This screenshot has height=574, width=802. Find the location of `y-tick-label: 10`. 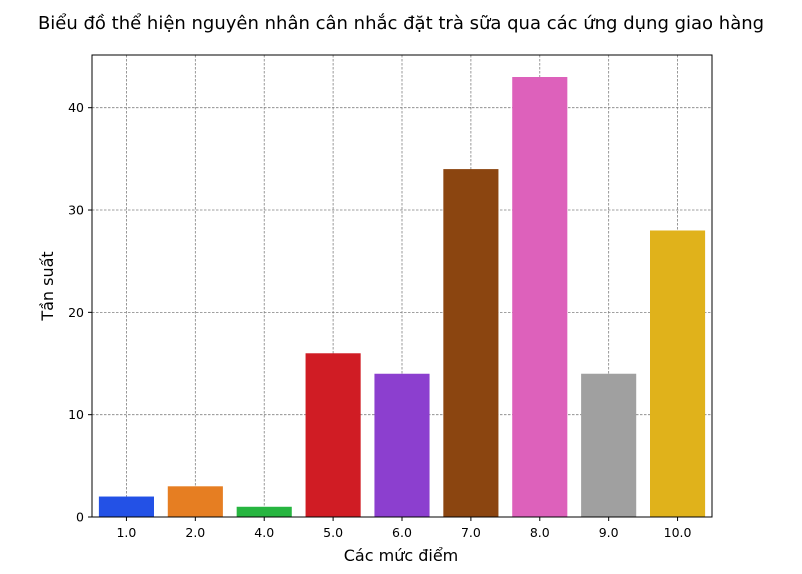

y-tick-label: 10 is located at coordinates (76, 414).